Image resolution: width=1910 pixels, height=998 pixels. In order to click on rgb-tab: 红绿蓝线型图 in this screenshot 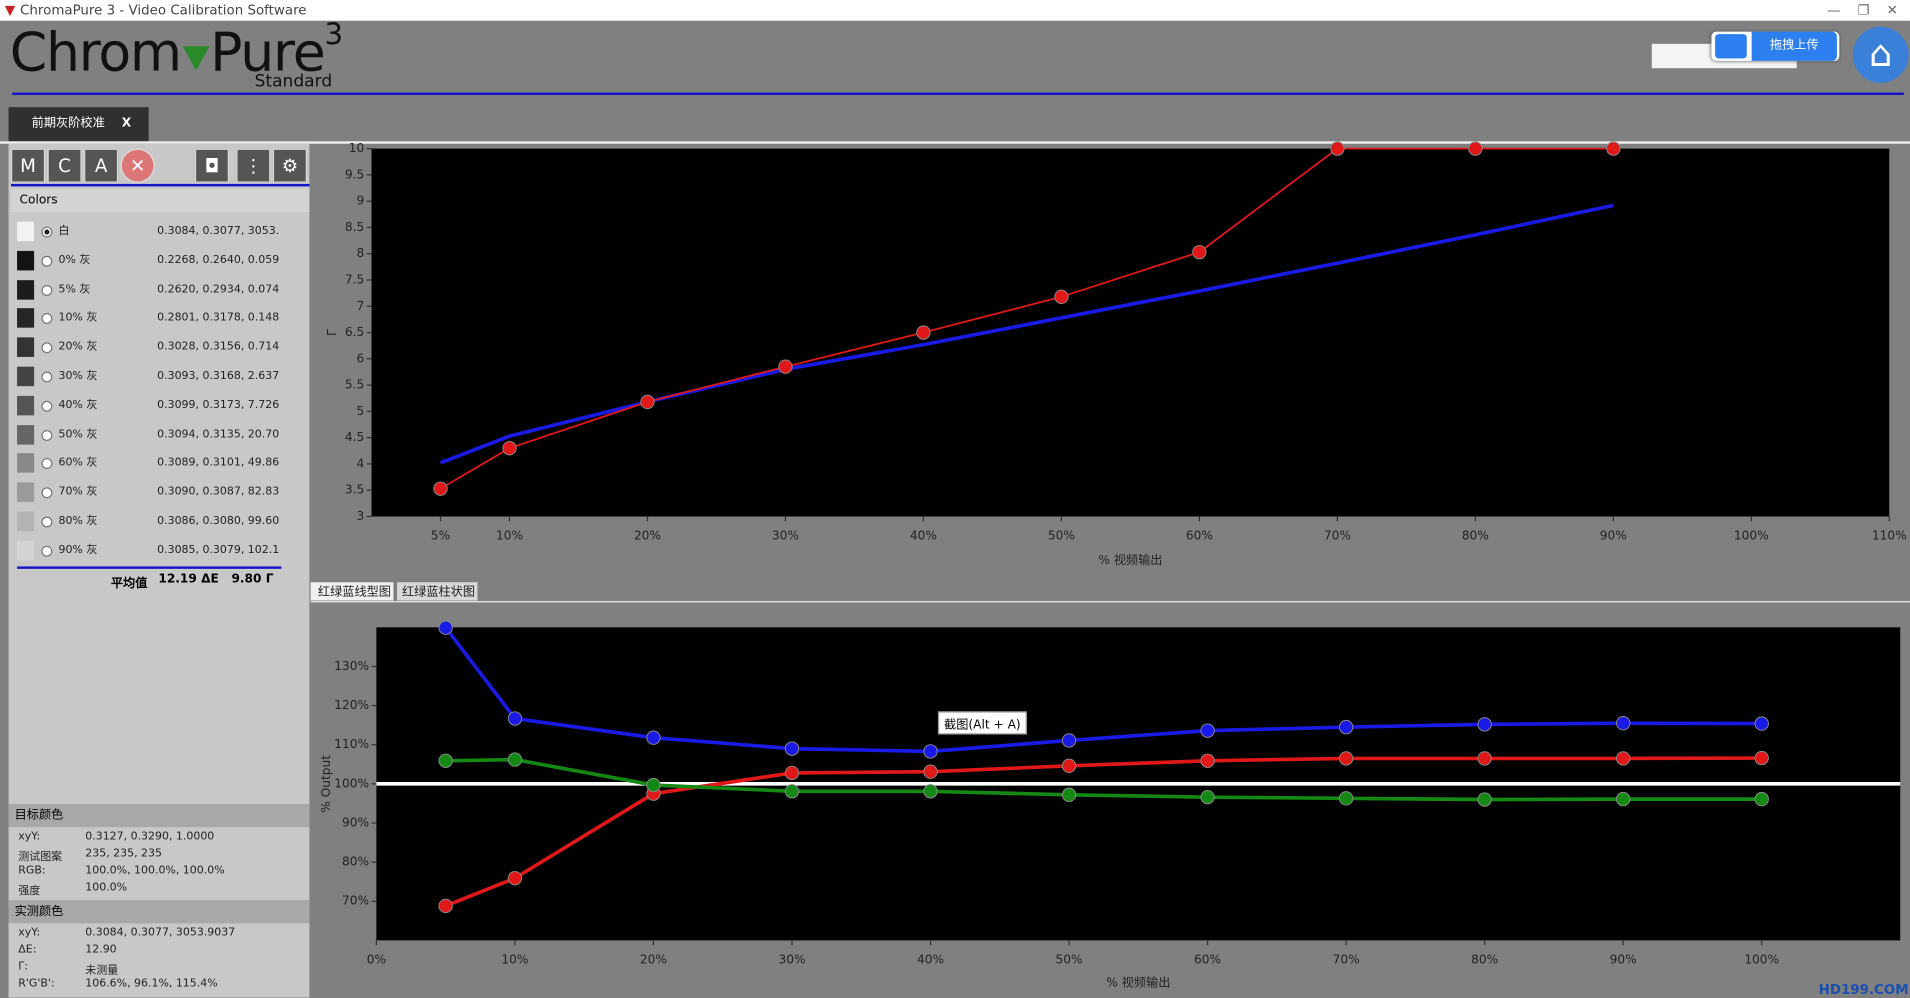, I will do `click(354, 591)`.